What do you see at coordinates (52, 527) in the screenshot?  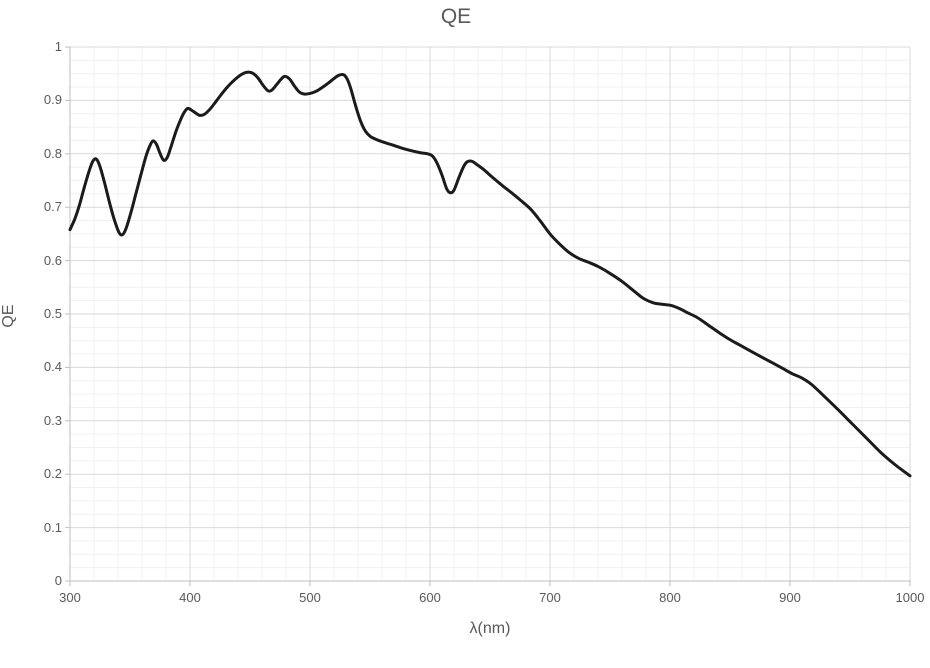 I see `y-tick-label: 0.1` at bounding box center [52, 527].